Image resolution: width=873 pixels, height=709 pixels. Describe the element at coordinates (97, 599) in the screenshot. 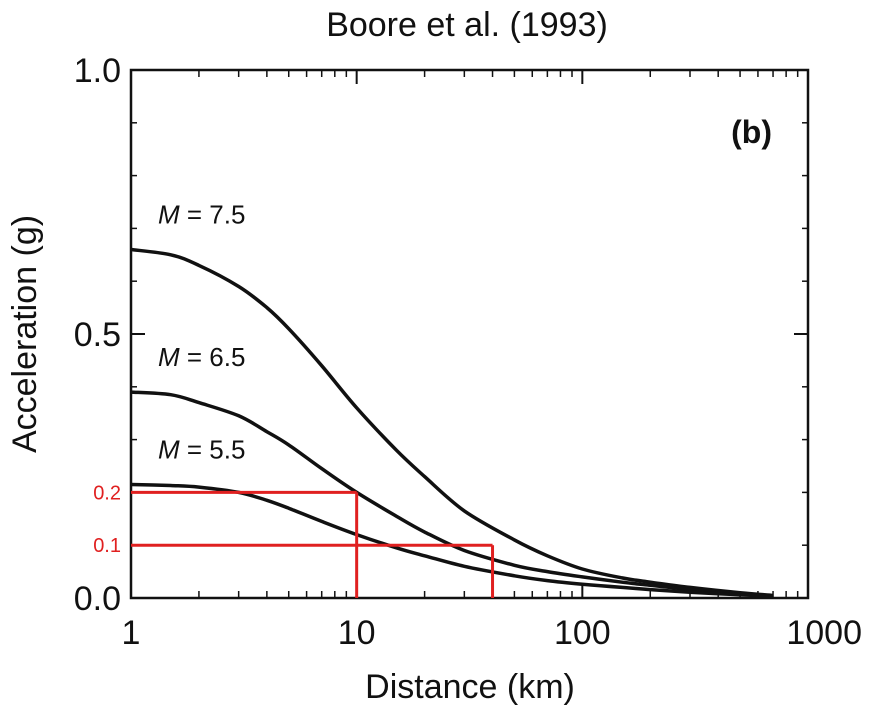

I see `y-tick-label: 0.0` at that location.